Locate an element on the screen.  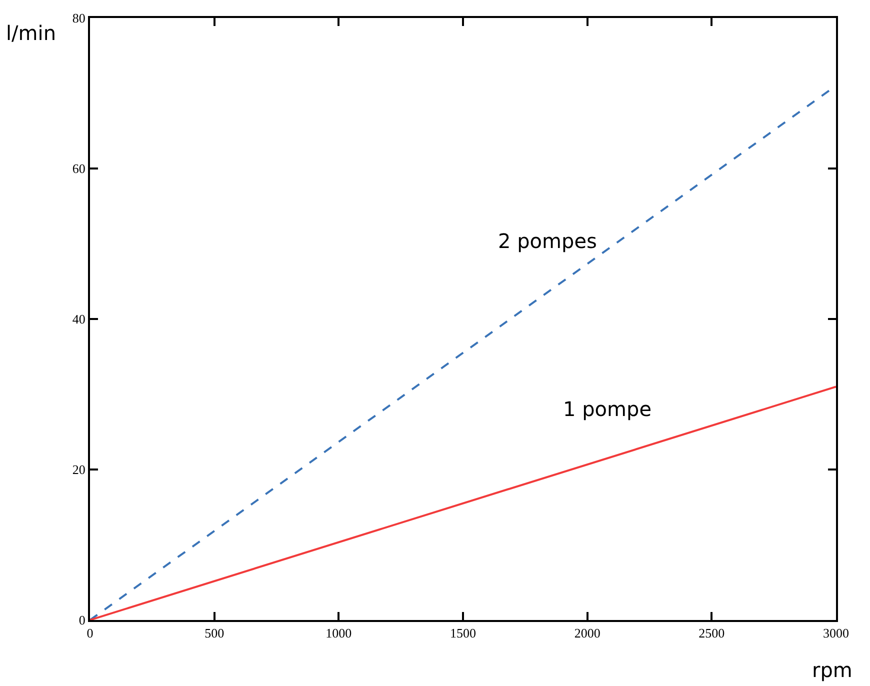
y-tick-label: 60 is located at coordinates (79, 168).